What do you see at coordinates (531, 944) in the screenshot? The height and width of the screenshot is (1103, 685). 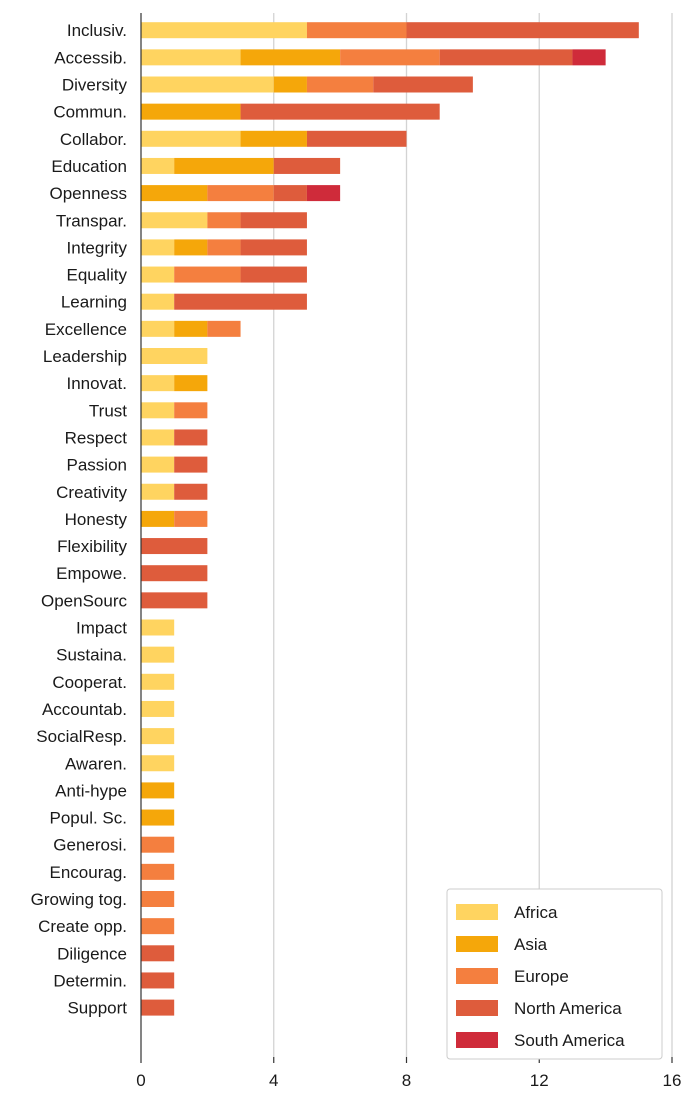 I see `legend-label: Asia` at bounding box center [531, 944].